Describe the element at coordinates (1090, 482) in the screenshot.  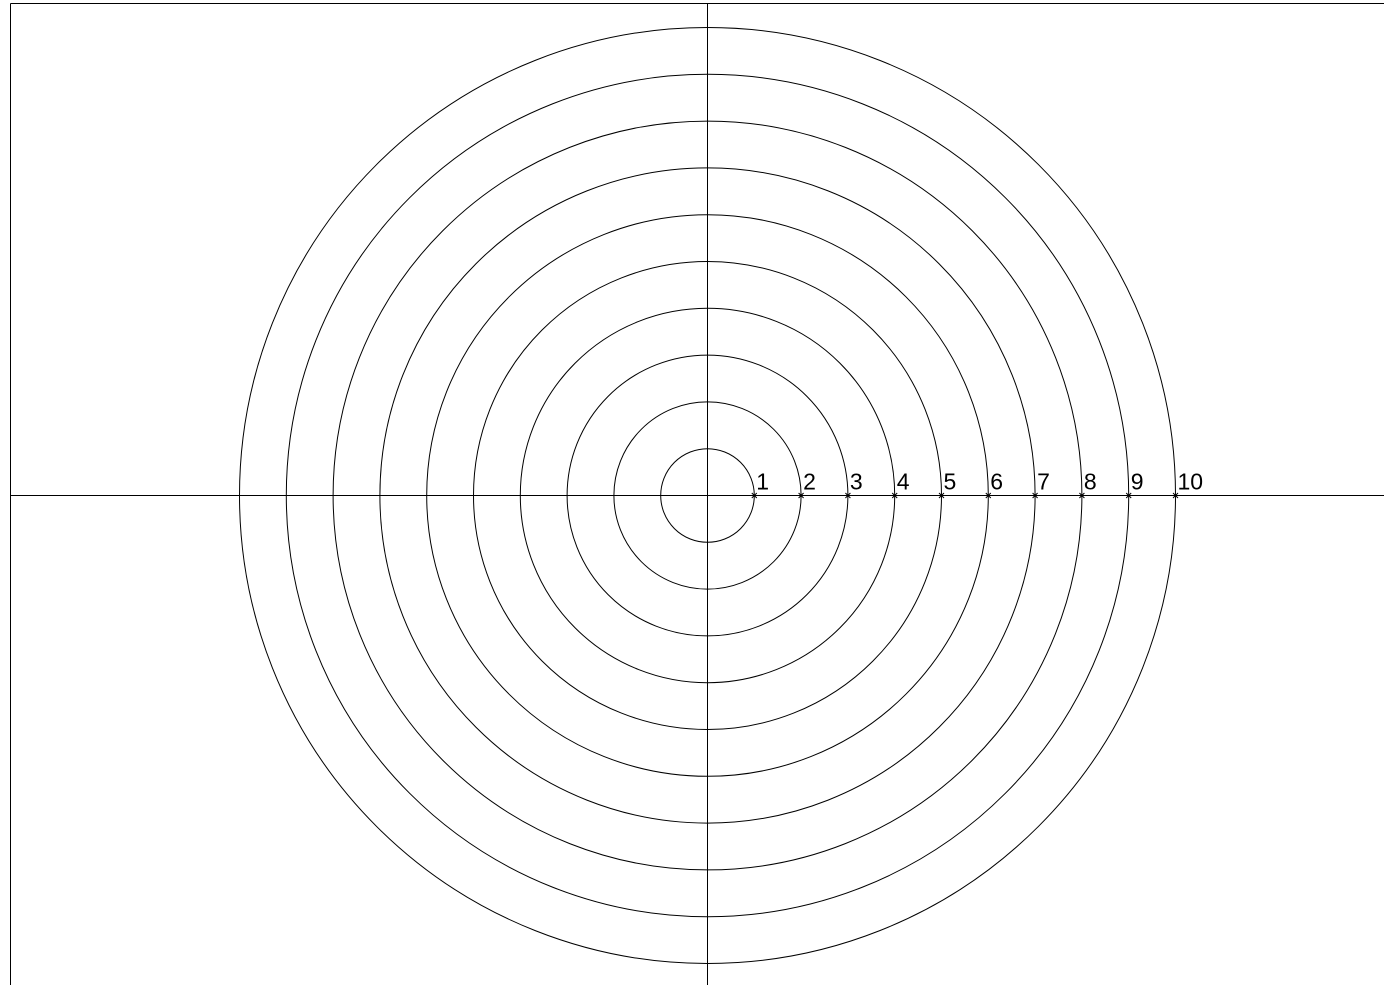
I see `r-tick-label: 8` at that location.